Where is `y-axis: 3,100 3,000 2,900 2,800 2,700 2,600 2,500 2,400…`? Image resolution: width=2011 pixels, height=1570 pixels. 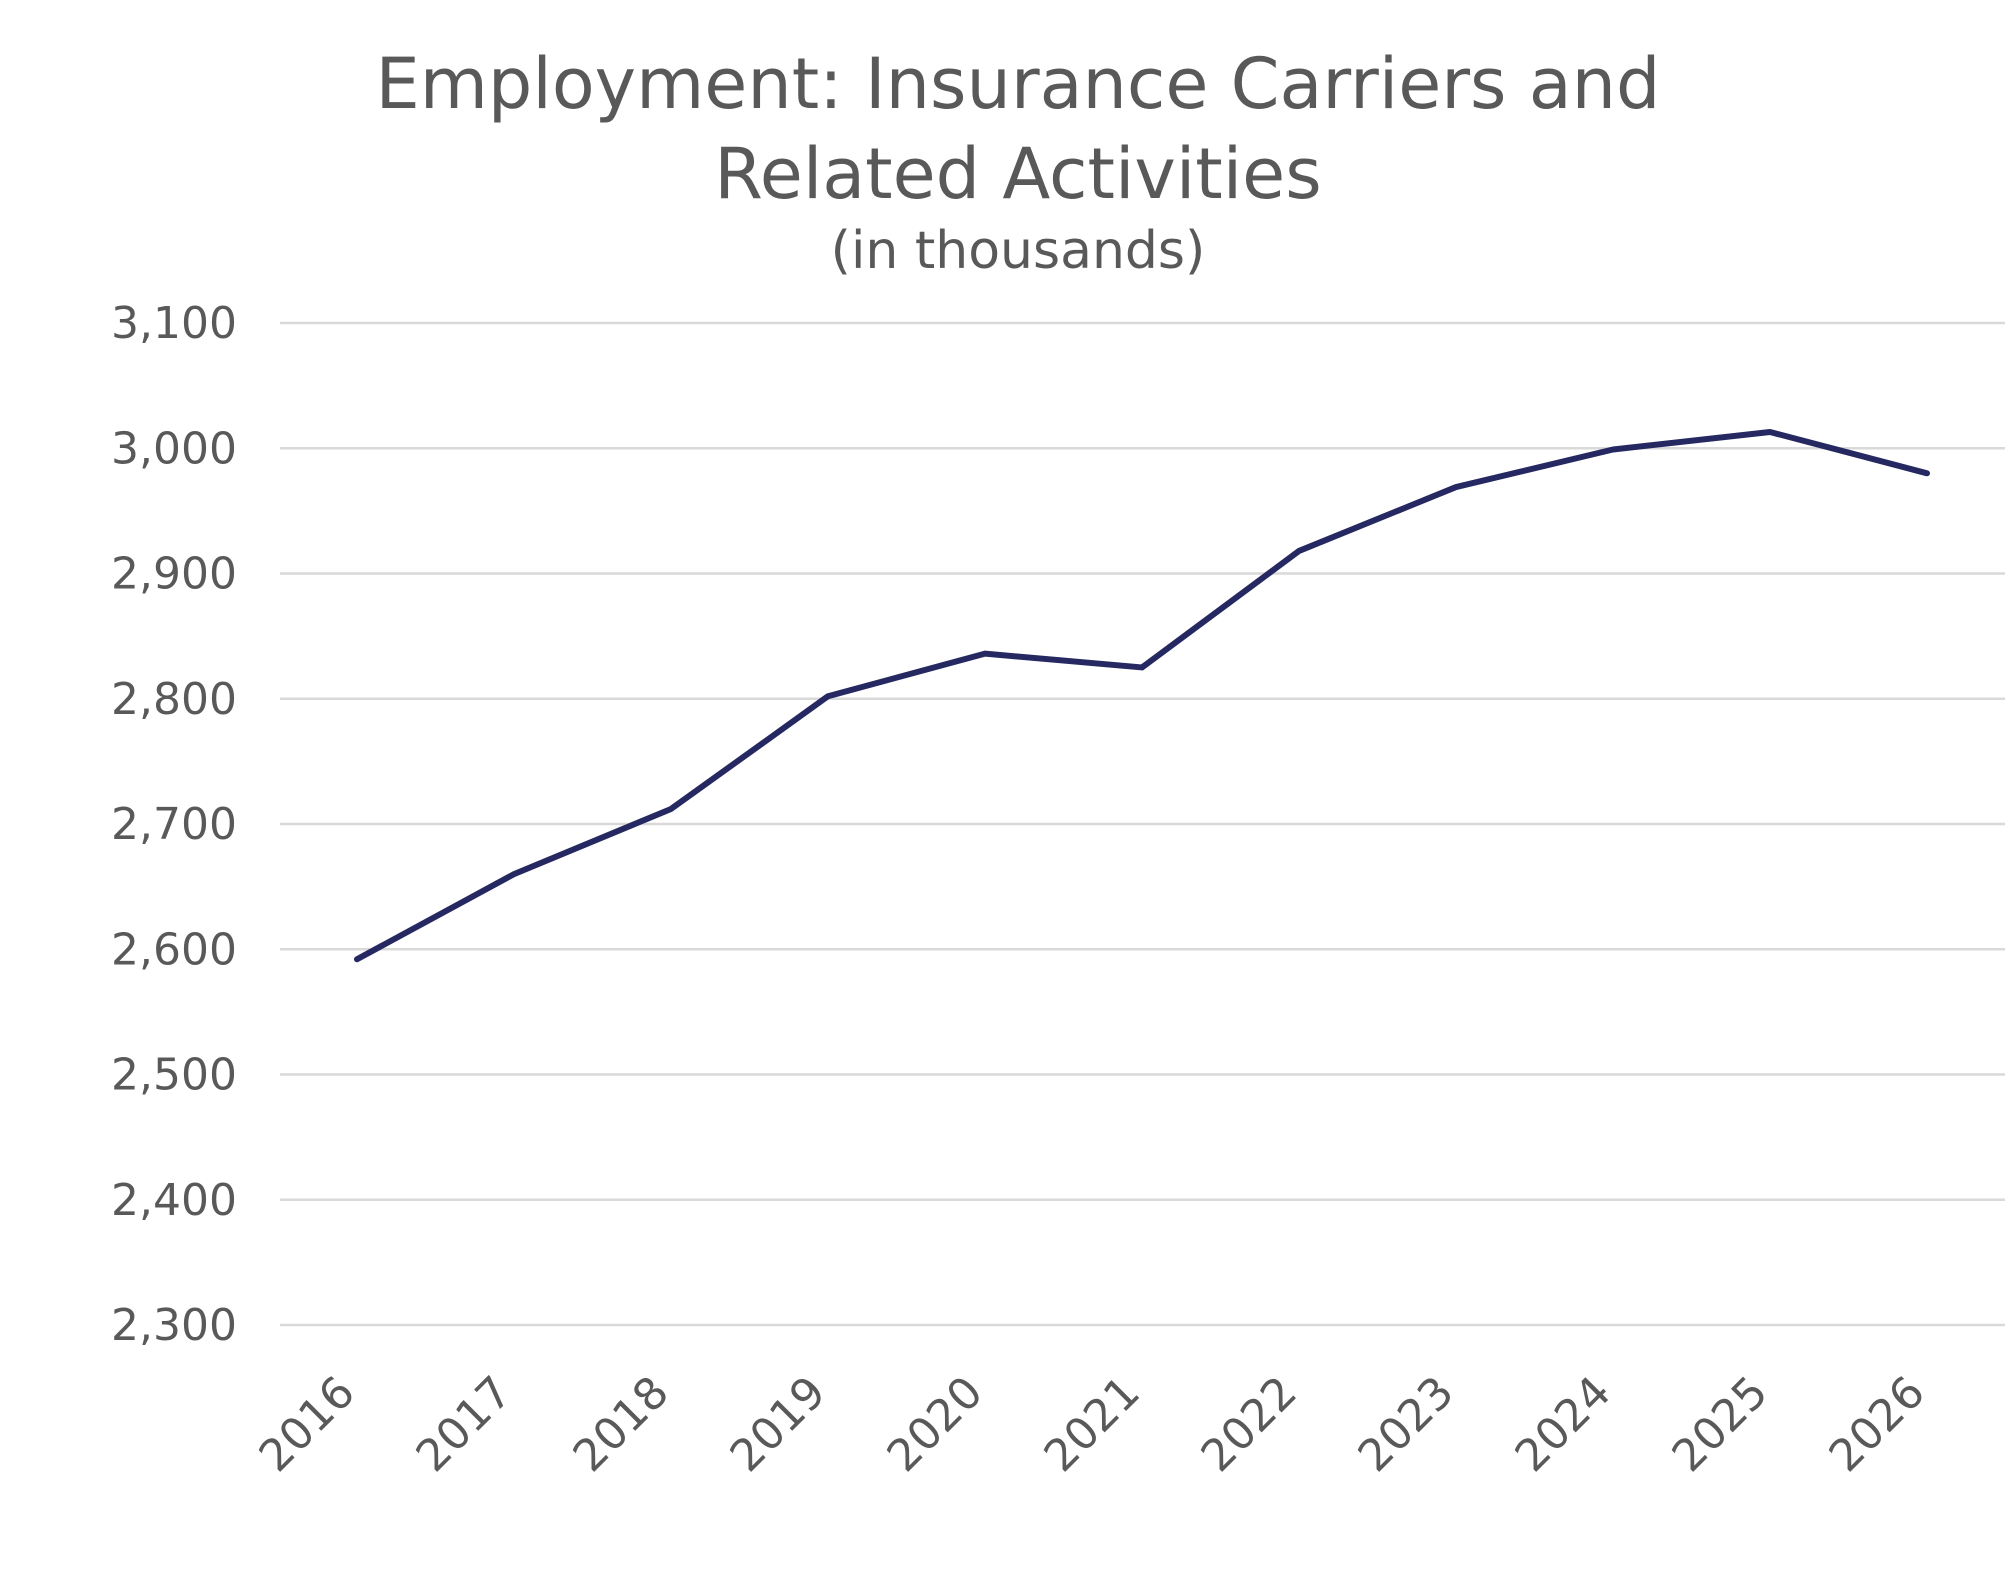 y-axis: 3,100 3,000 2,900 2,800 2,700 2,600 2,500 2,400… is located at coordinates (174, 824).